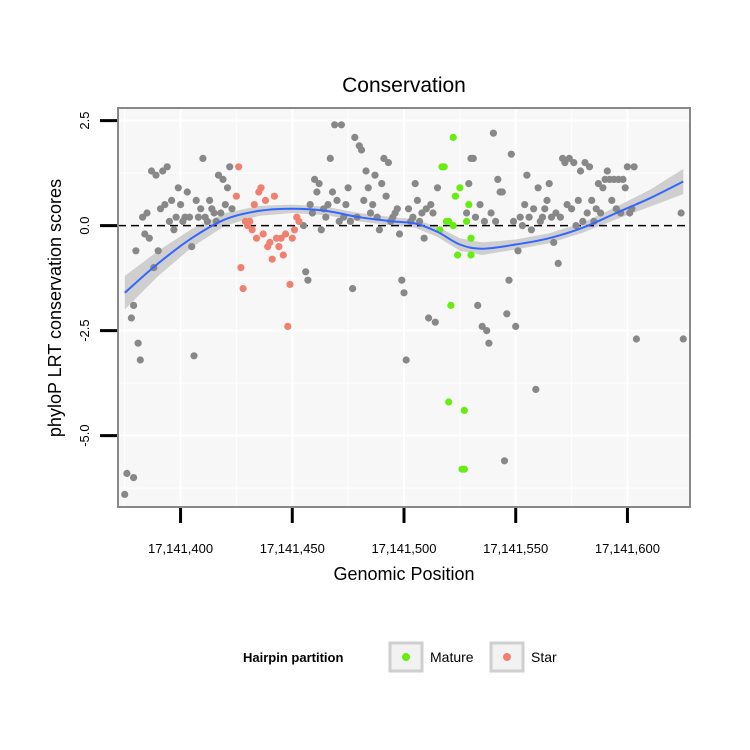  What do you see at coordinates (507, 657) in the screenshot?
I see `legend-key-star` at bounding box center [507, 657].